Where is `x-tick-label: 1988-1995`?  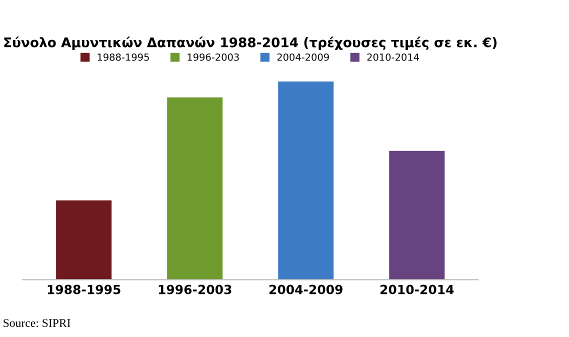
x-tick-label: 1988-1995 is located at coordinates (84, 289).